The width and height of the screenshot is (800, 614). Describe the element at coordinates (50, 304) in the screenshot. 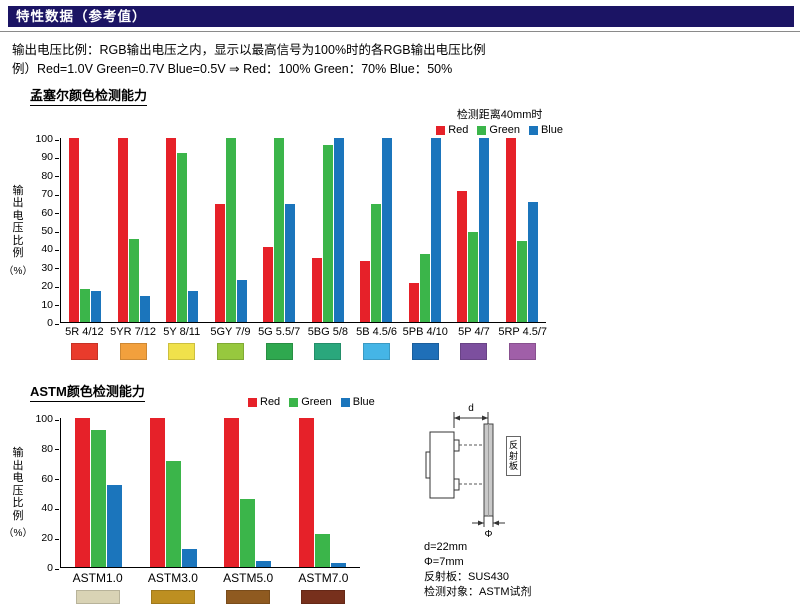

I see `y-tick-label-10: 10` at that location.